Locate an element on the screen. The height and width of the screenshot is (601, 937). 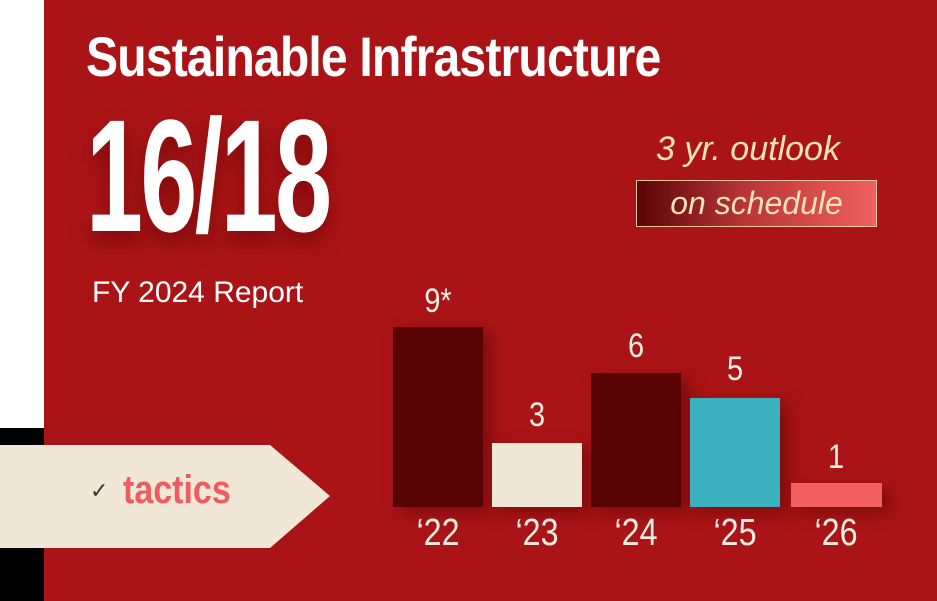
bar-2023 is located at coordinates (537, 475).